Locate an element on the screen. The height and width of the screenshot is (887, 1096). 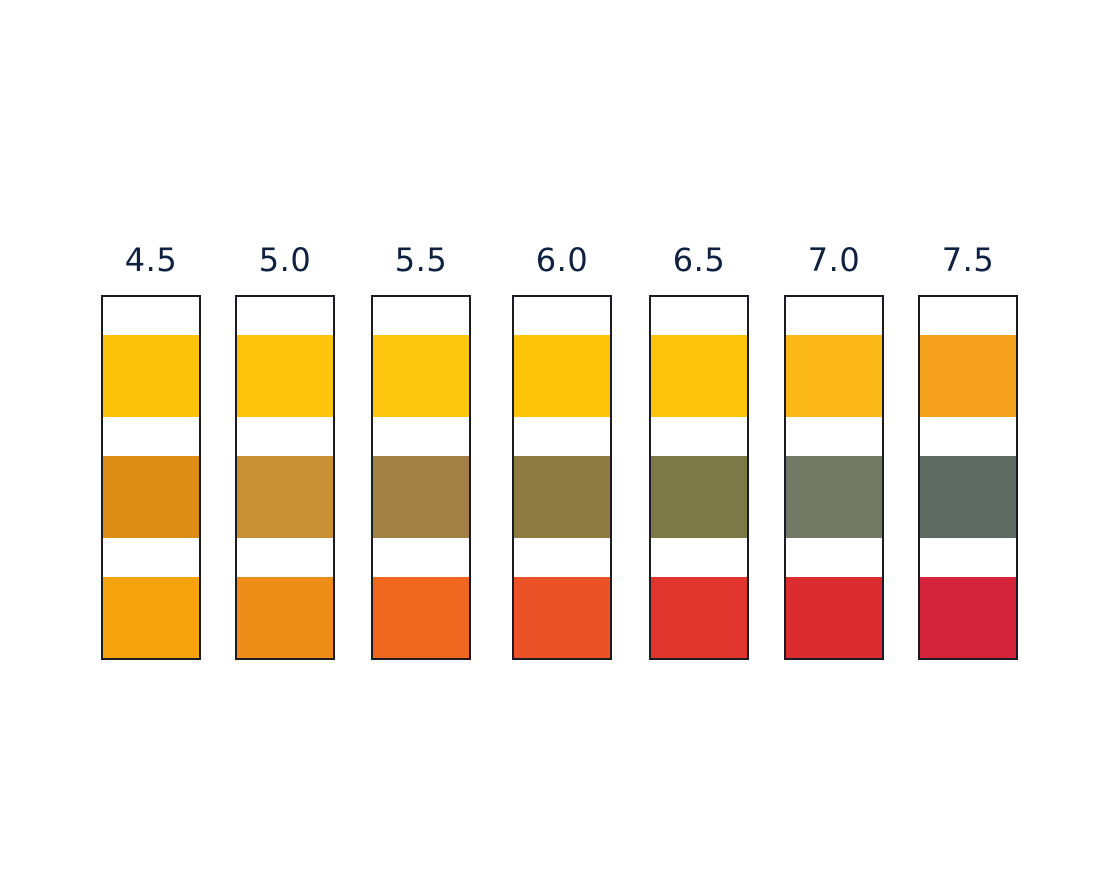
ph-value-label: 4.5 is located at coordinates (151, 260).